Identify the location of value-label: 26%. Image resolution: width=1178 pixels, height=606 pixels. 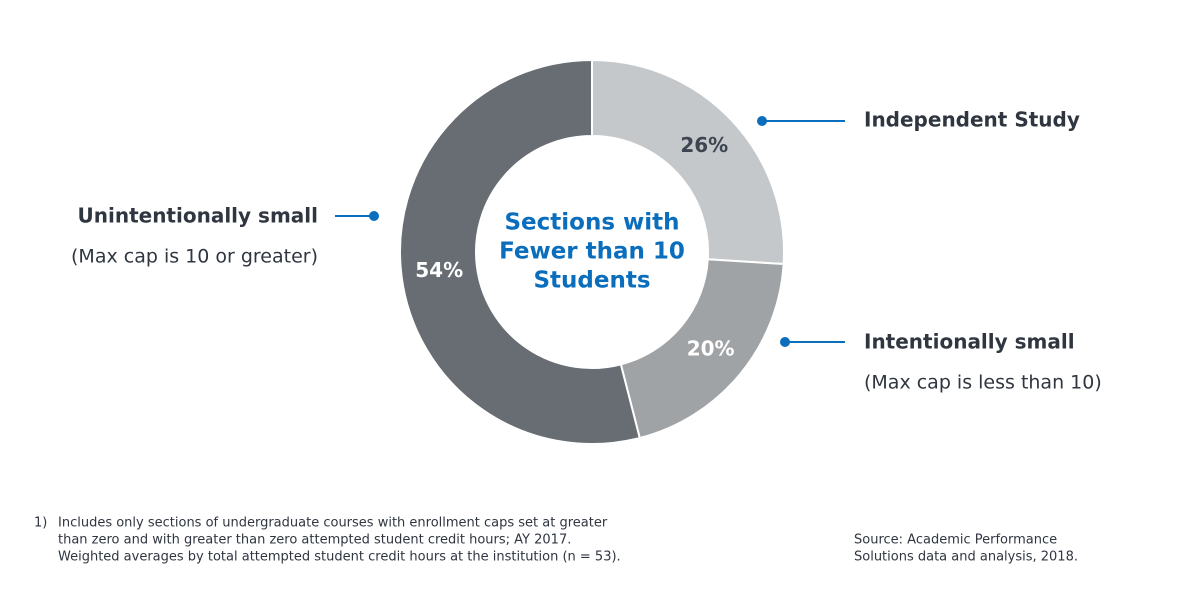
(704, 145).